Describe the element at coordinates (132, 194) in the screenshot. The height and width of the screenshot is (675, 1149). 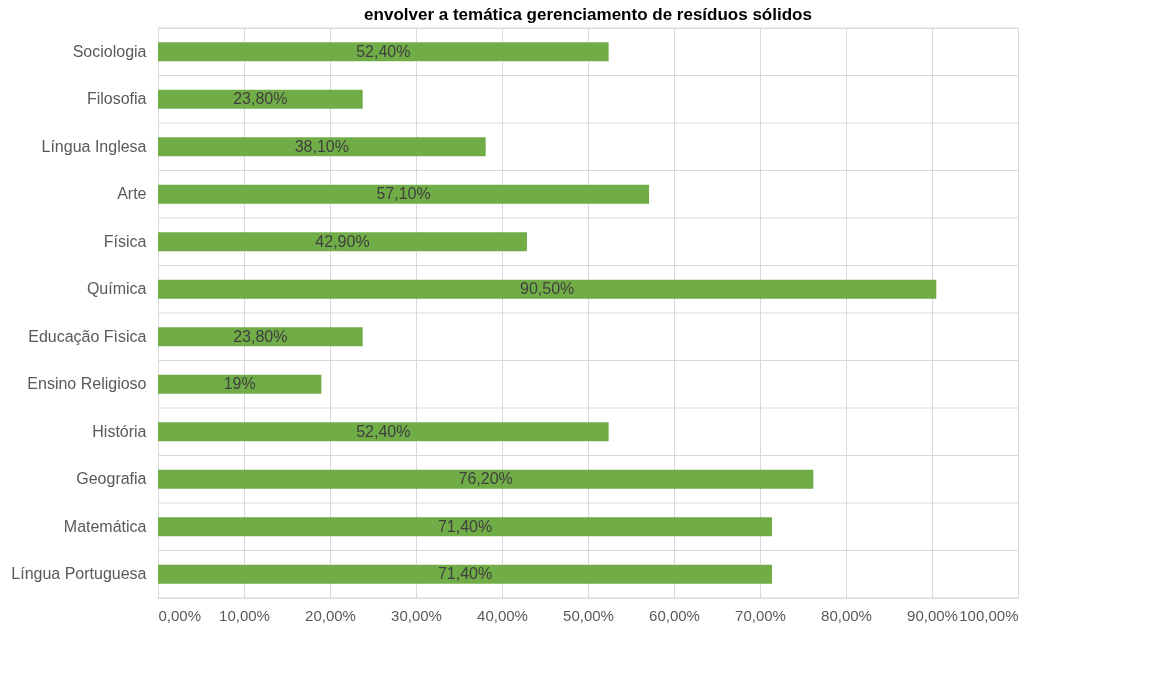
I see `y-tick-label: Arte` at that location.